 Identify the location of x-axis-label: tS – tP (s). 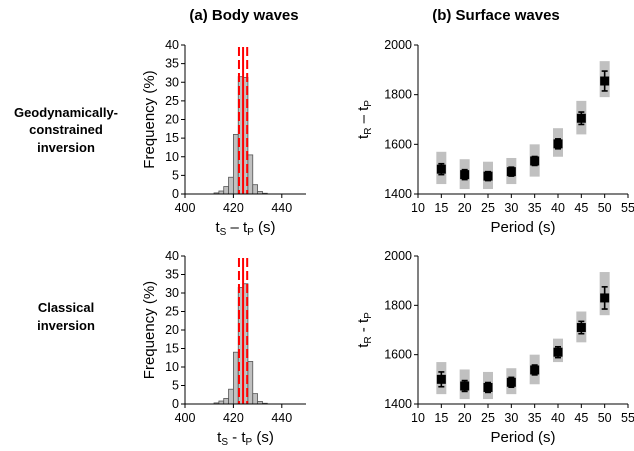
(245, 228).